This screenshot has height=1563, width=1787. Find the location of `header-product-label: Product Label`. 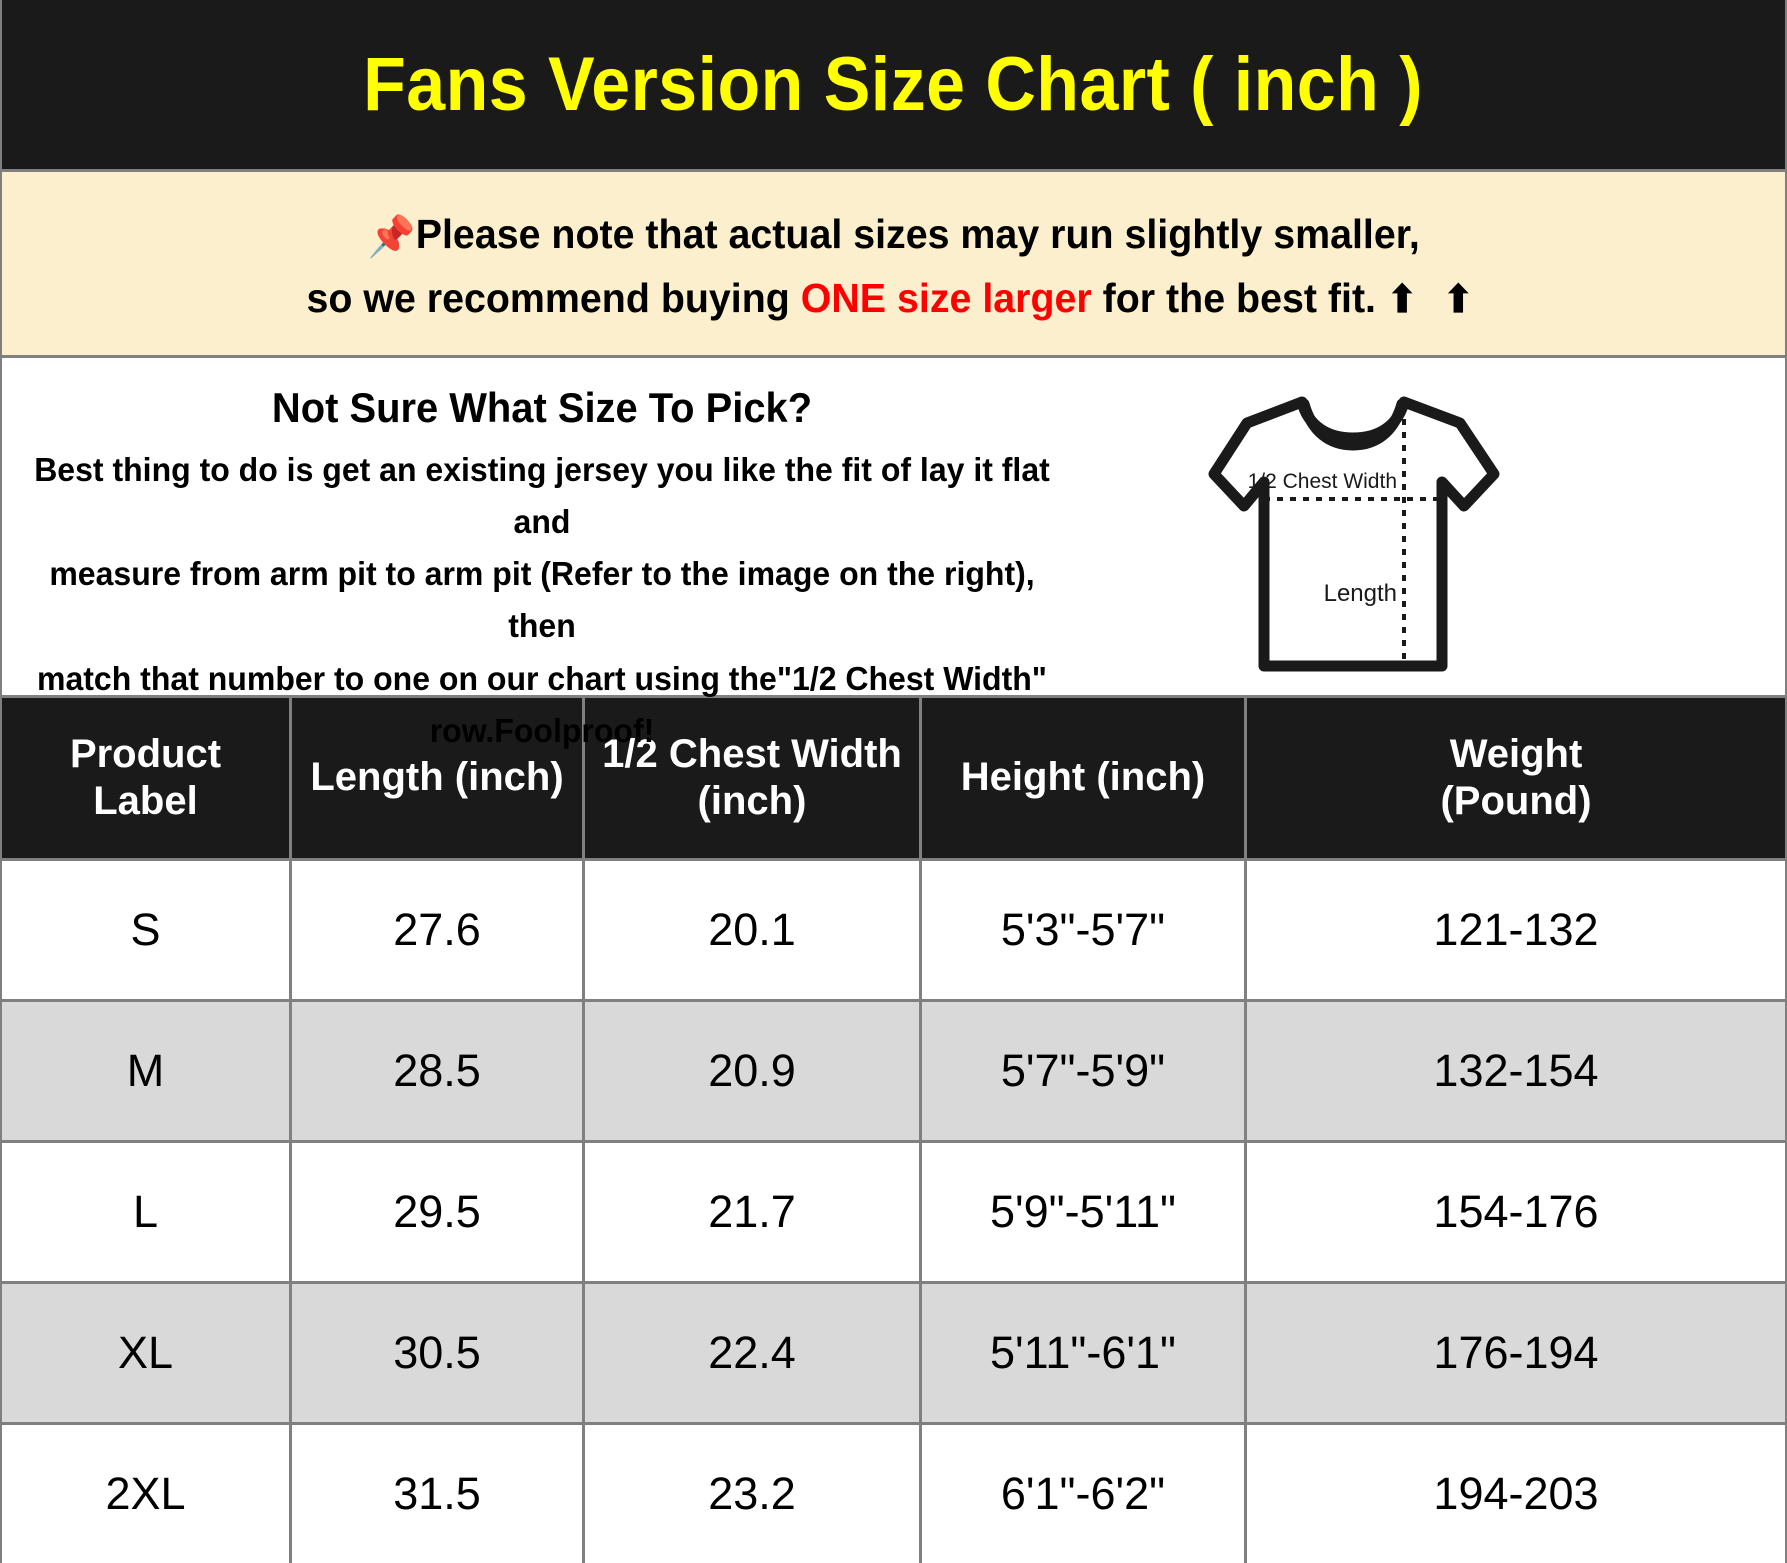

header-product-label: Product Label is located at coordinates (147, 778).